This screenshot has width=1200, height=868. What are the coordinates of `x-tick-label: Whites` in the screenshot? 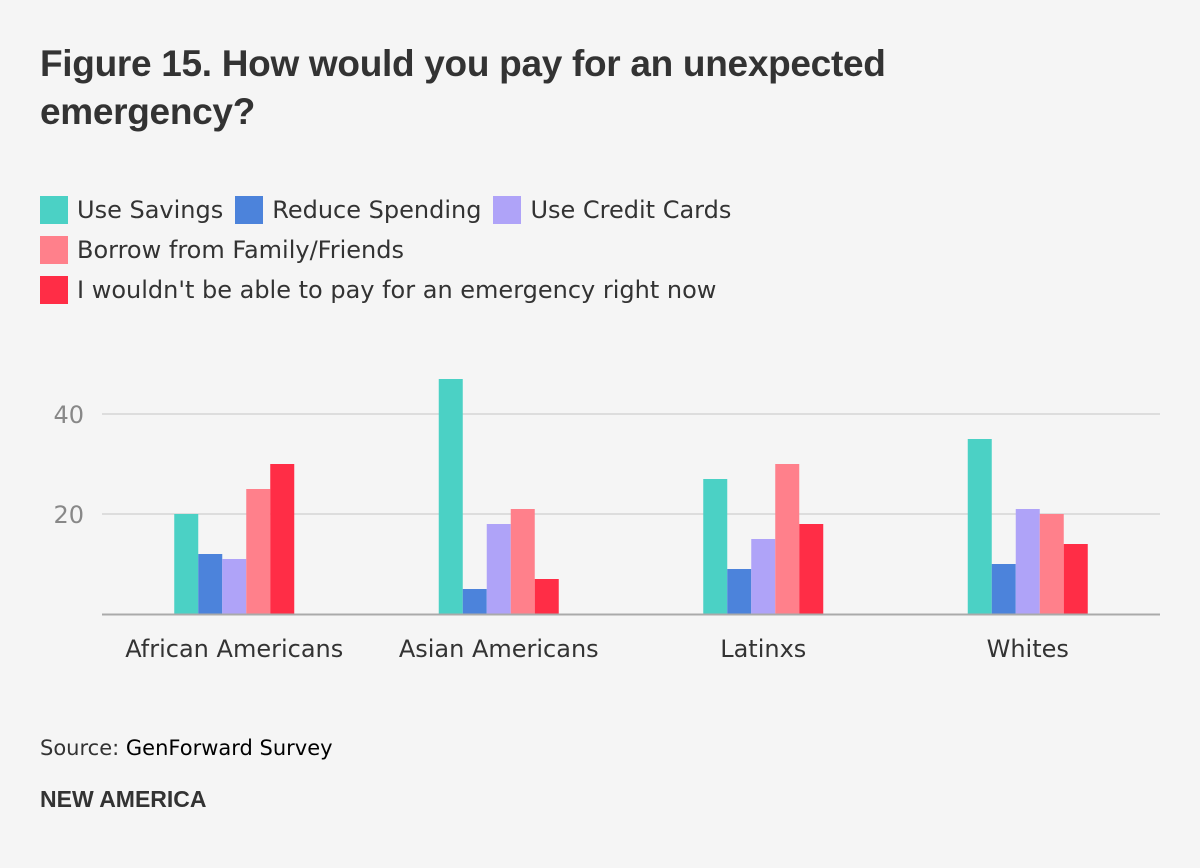 It's located at (1028, 649).